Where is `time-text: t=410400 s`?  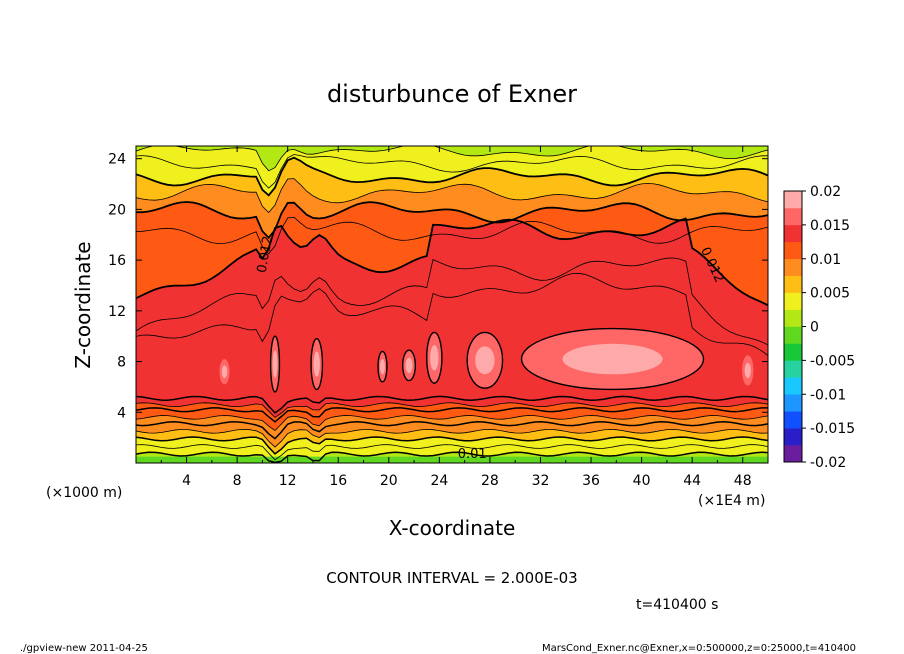 time-text: t=410400 s is located at coordinates (677, 605).